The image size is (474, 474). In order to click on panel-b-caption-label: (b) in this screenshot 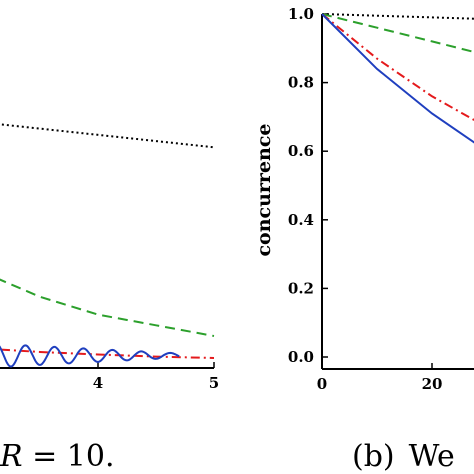, I will do `click(373, 456)`.